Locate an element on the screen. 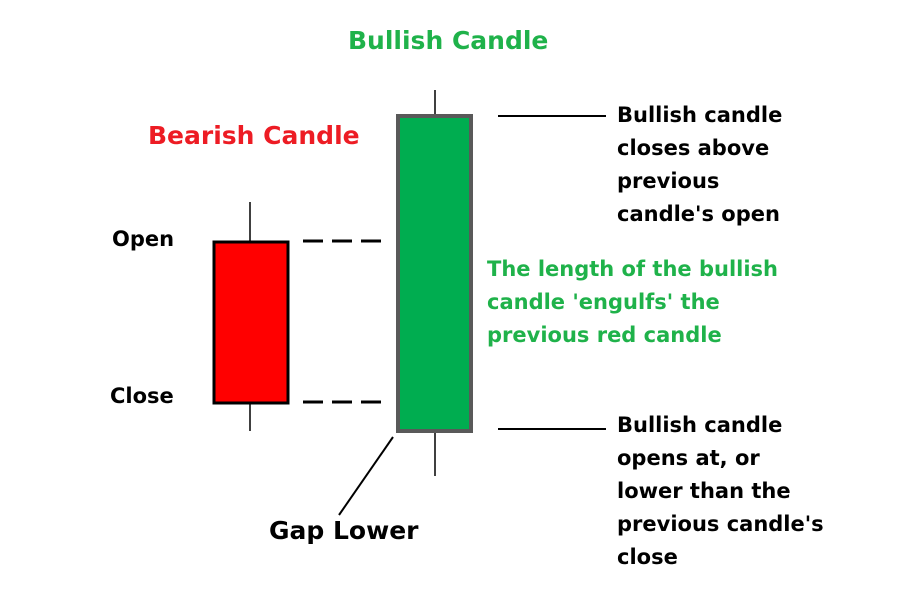  annotation-line: candle's open is located at coordinates (698, 214).